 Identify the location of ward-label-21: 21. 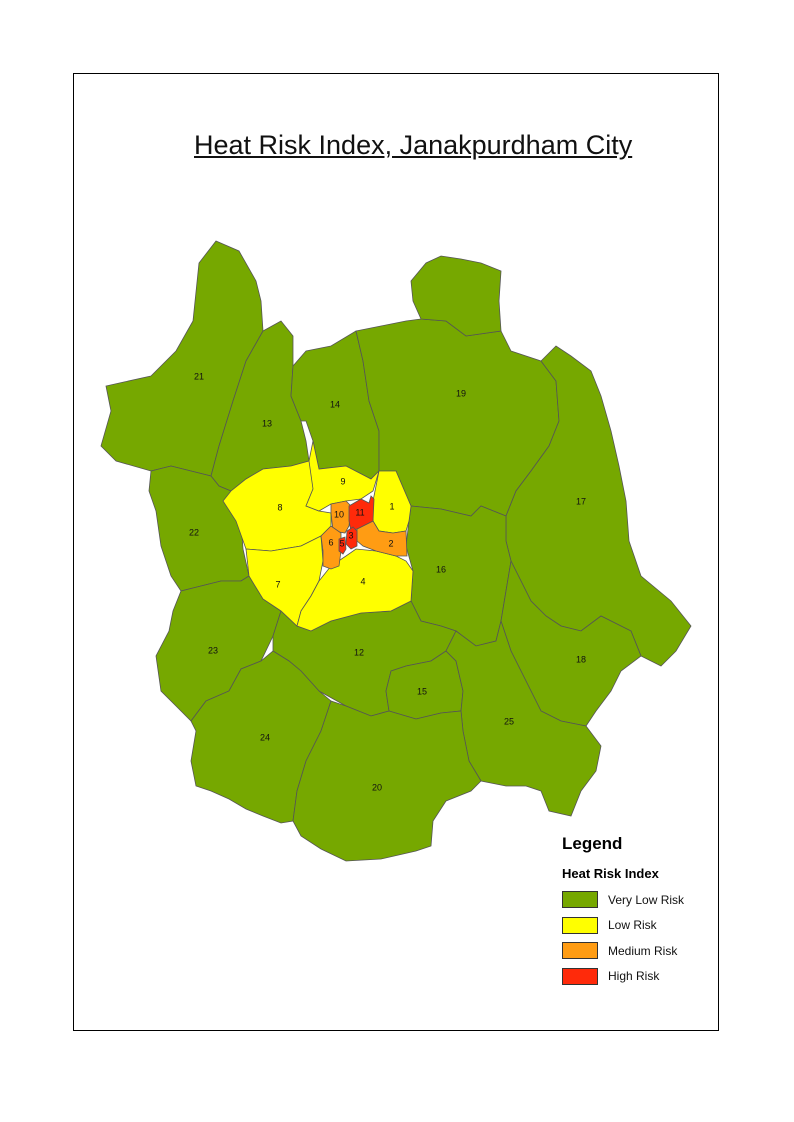
(199, 376).